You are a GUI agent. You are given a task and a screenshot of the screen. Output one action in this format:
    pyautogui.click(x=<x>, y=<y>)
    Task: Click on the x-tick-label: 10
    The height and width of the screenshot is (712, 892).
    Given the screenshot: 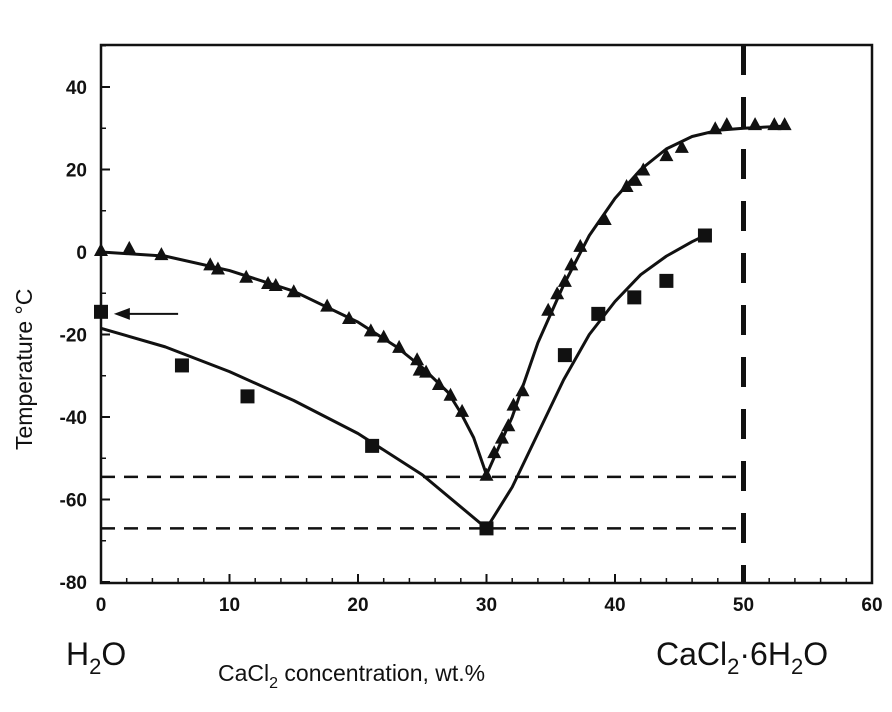 What is the action you would take?
    pyautogui.click(x=229, y=605)
    